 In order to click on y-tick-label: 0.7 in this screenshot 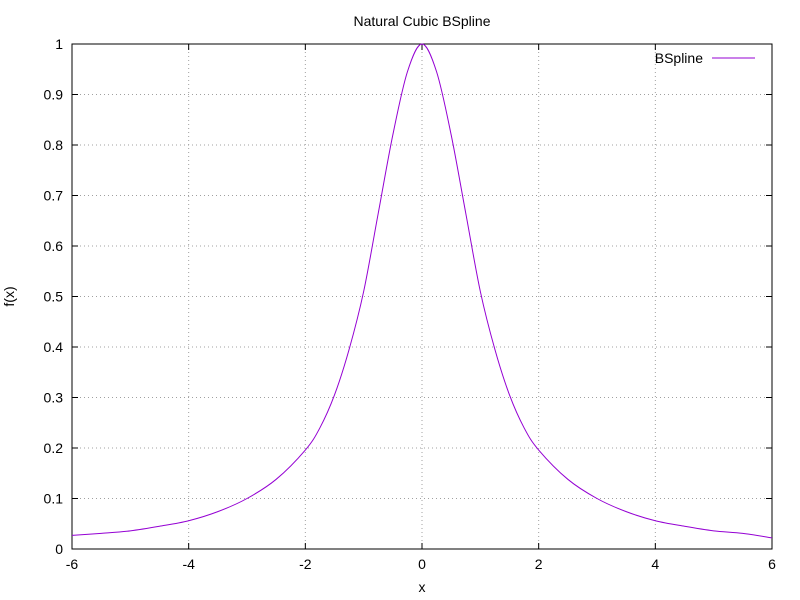, I will do `click(54, 196)`.